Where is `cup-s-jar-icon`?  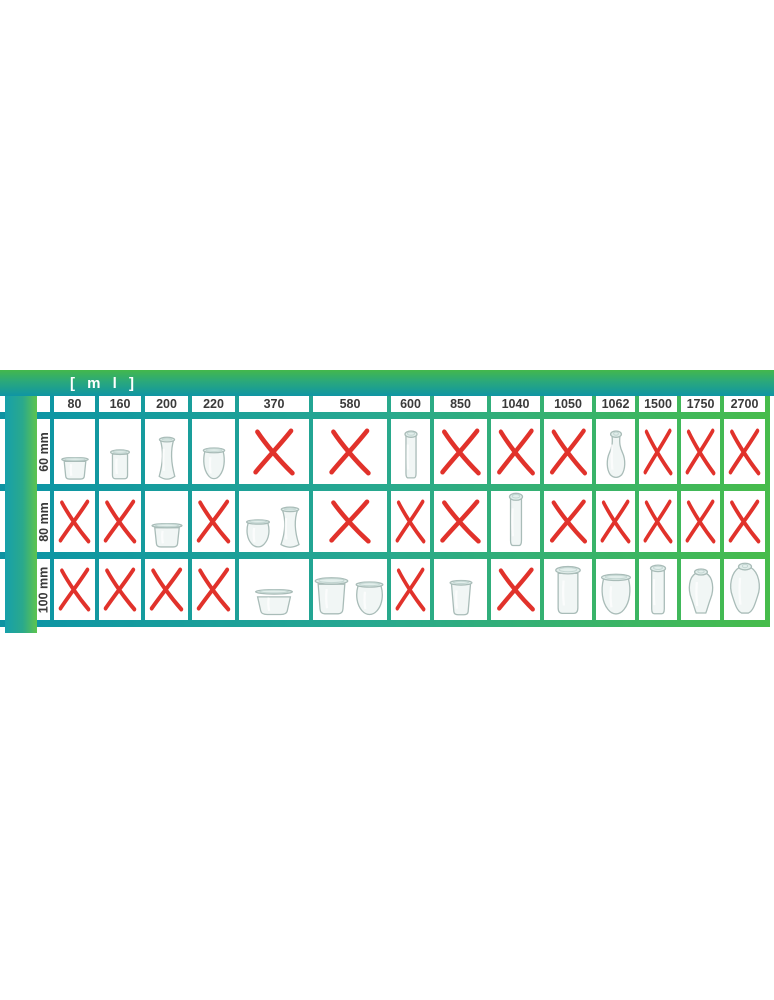 cup-s-jar-icon is located at coordinates (214, 464).